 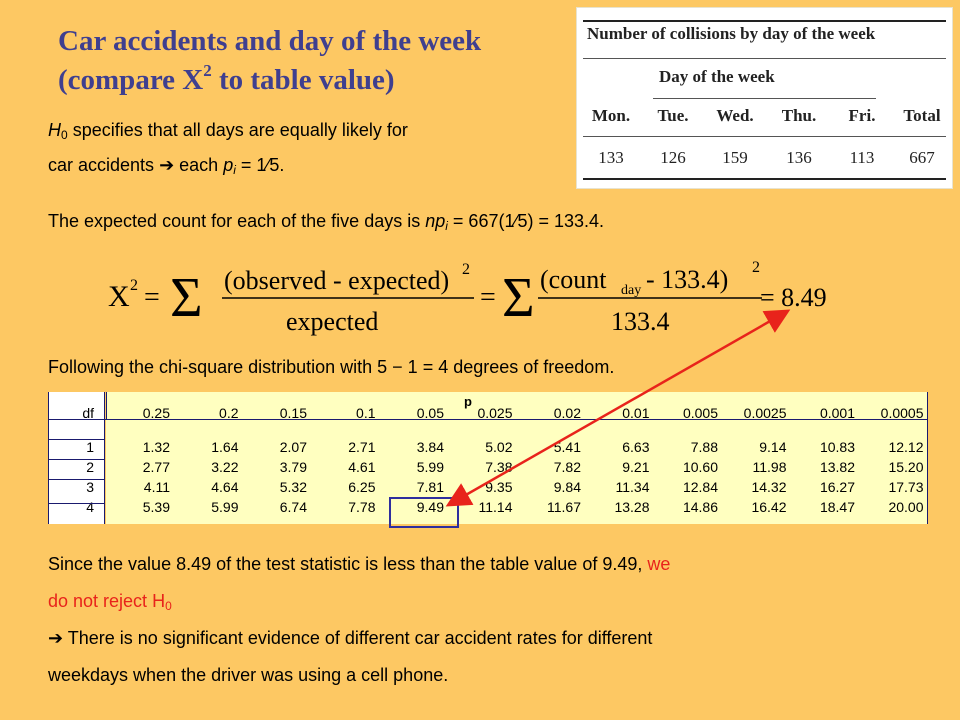 I want to click on critical-value-cell: 3.22, so click(x=225, y=467).